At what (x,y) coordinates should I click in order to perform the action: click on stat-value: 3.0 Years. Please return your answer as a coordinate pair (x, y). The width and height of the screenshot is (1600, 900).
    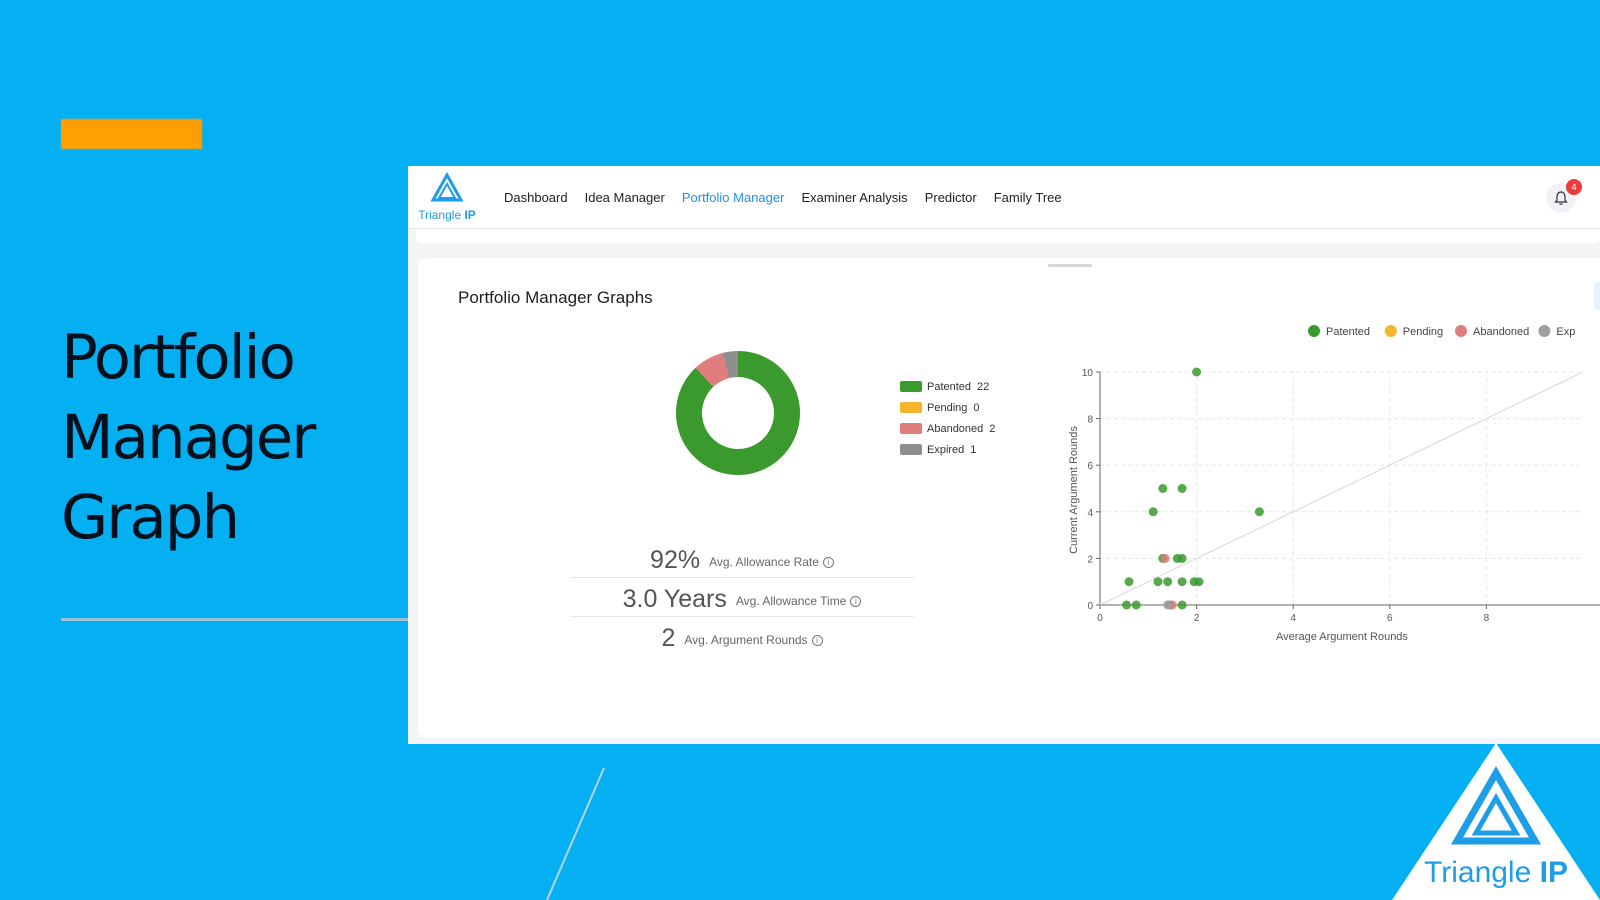
    Looking at the image, I should click on (674, 599).